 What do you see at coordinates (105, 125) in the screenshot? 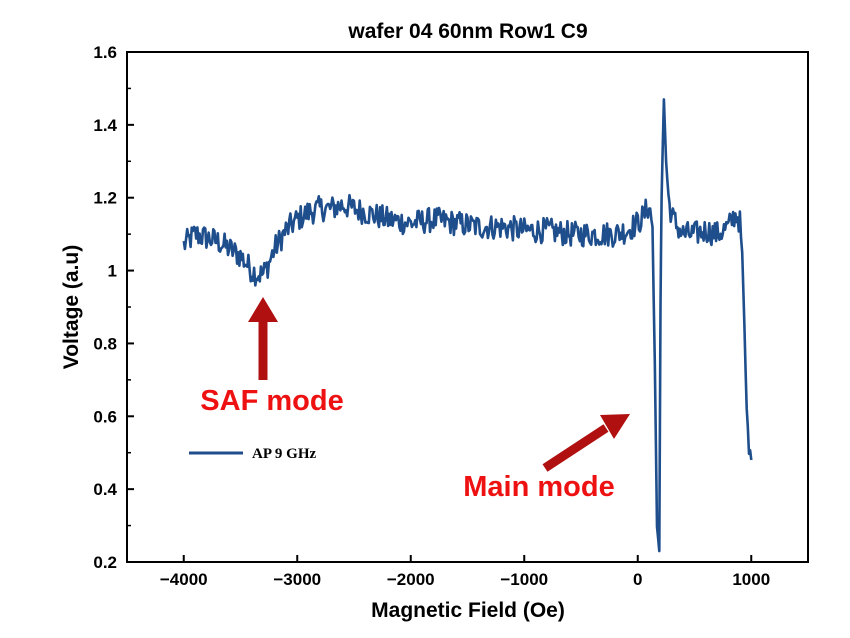
I see `y-tick-label: 1.4` at bounding box center [105, 125].